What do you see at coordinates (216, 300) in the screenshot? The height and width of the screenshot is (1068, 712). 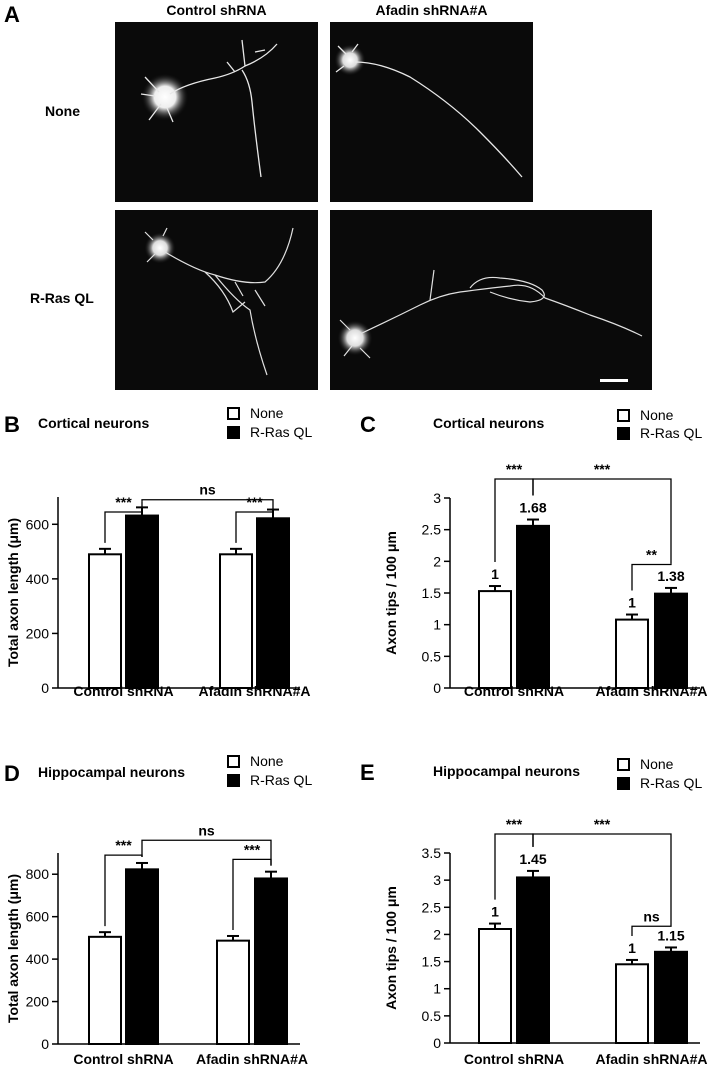 I see `micrograph-control-r-ras` at bounding box center [216, 300].